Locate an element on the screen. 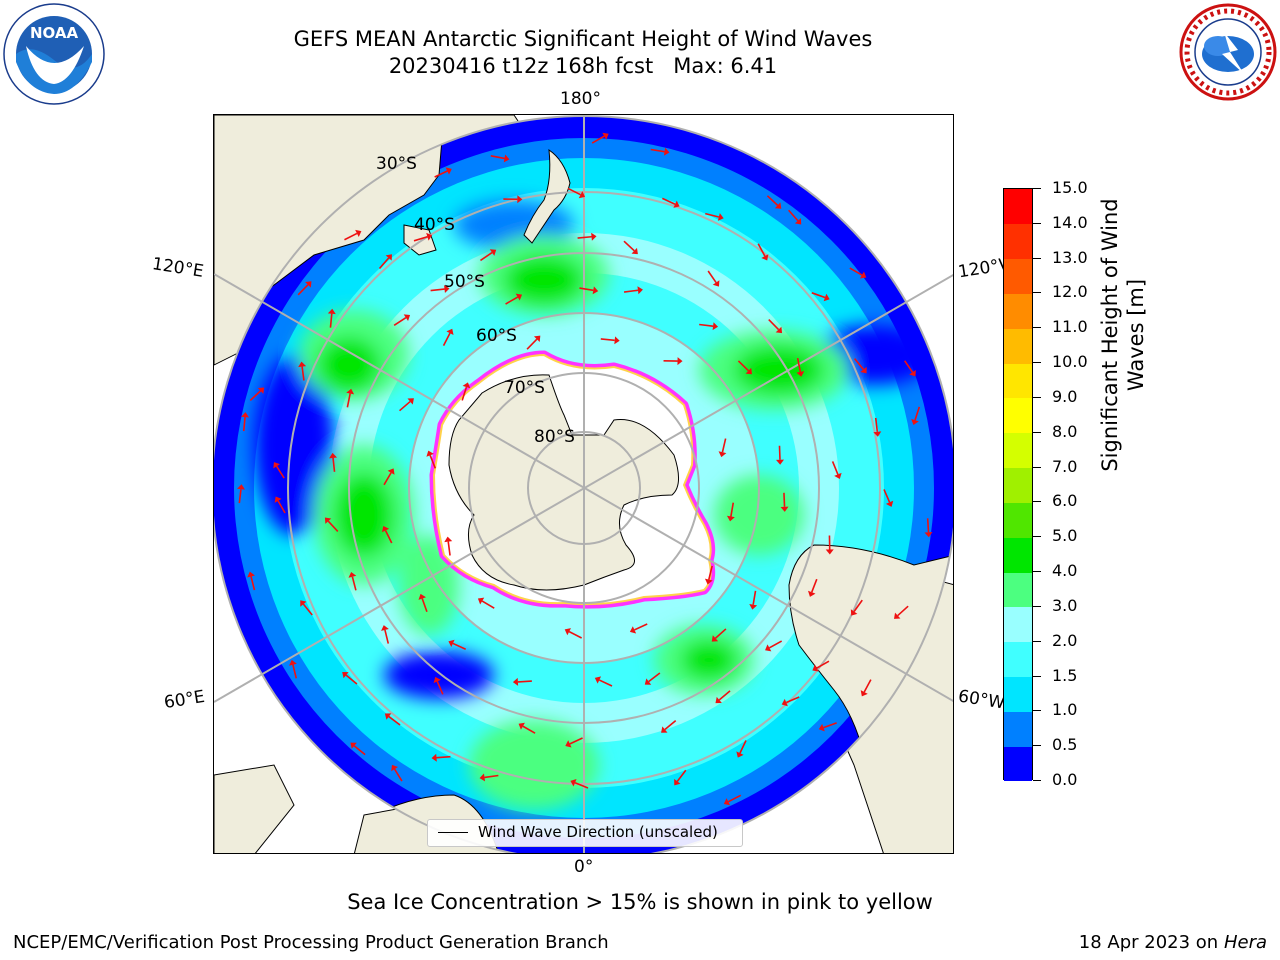  colorbar-tick-label: 11.0 is located at coordinates (1070, 327).